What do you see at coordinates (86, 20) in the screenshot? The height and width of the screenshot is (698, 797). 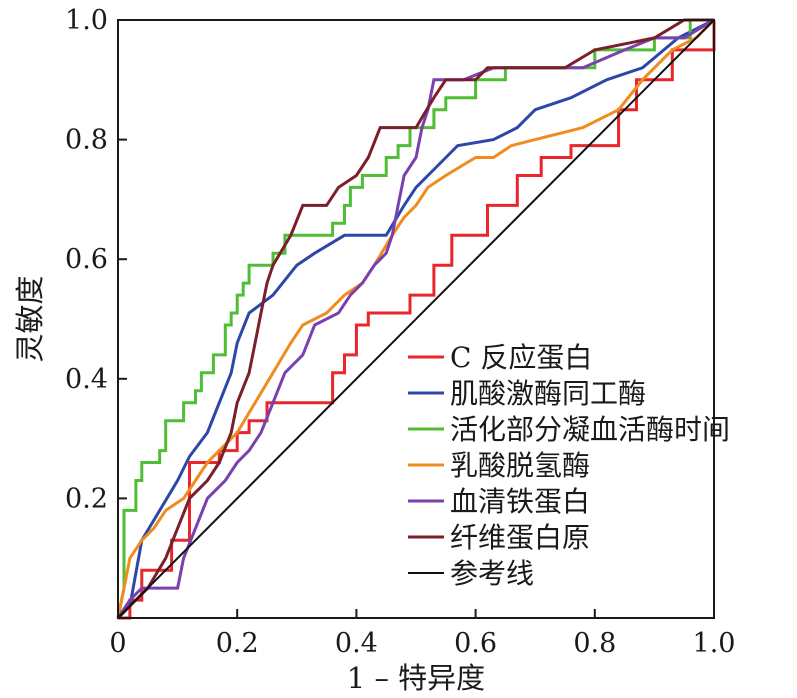 I see `y-tick-label: 1.0` at bounding box center [86, 20].